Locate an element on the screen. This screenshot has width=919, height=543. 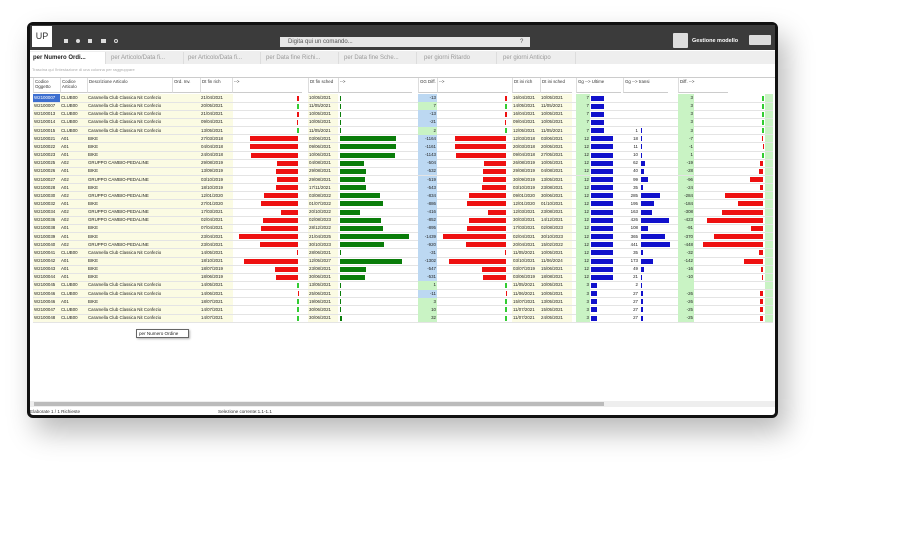
cell: W2100036 is located at coordinates (45, 220).